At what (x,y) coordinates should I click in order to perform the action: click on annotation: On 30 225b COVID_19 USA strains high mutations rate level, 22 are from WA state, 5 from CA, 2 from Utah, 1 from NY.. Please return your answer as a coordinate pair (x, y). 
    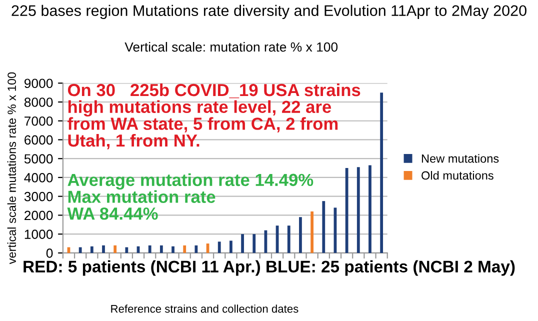
    Looking at the image, I should click on (214, 116).